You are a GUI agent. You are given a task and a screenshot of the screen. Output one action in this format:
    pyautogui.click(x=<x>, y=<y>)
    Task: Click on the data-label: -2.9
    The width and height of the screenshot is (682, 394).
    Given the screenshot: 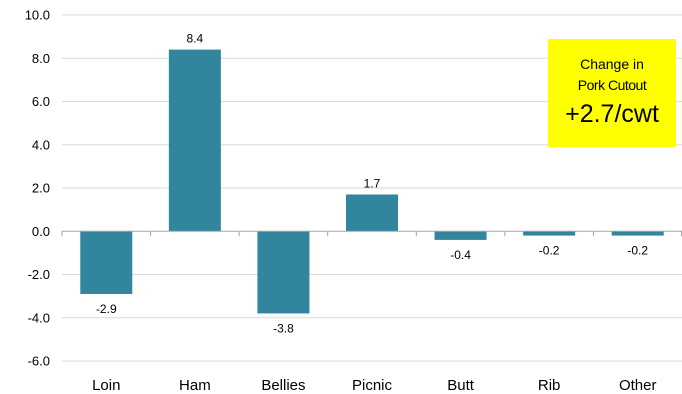 What is the action you would take?
    pyautogui.click(x=106, y=309)
    